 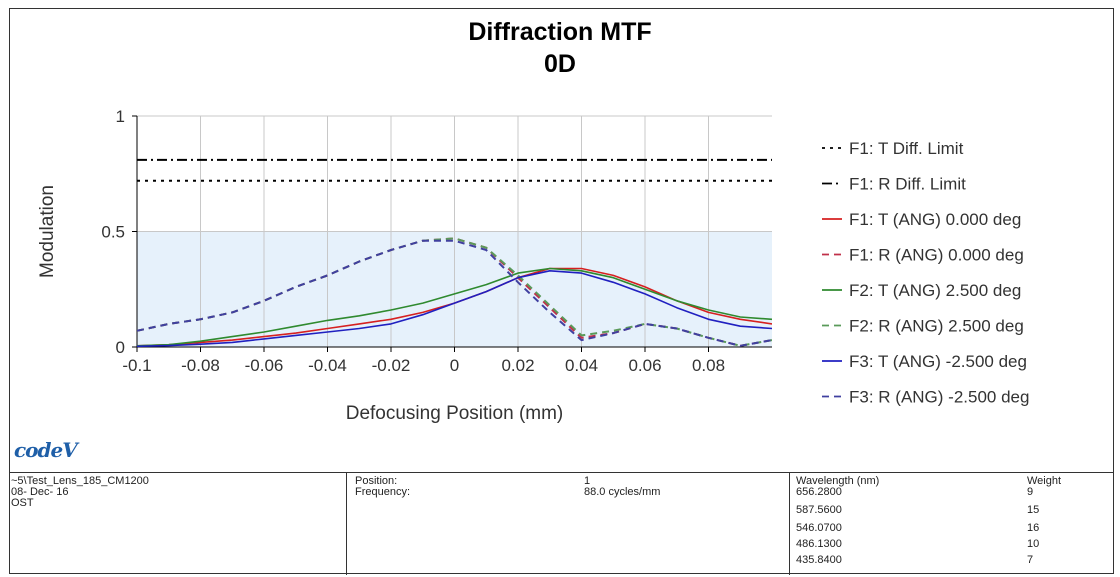 I want to click on y-axis-label: Modulation, so click(x=47, y=231).